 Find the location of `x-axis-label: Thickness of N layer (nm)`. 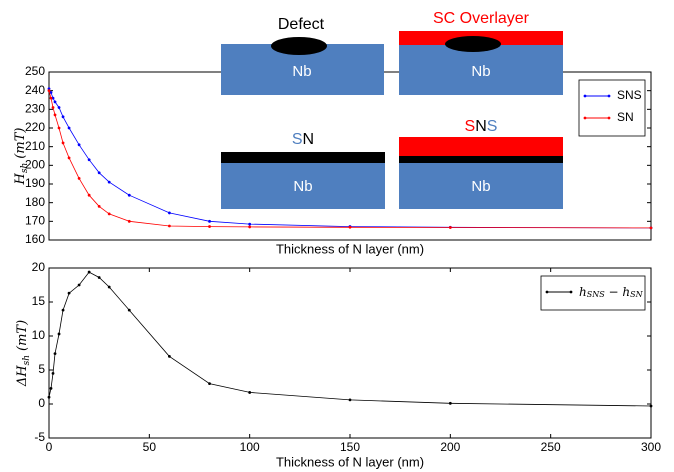

x-axis-label: Thickness of N layer (nm) is located at coordinates (350, 461).